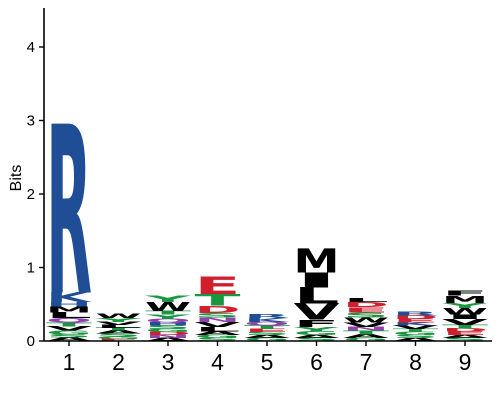 This screenshot has width=500, height=400. I want to click on y-axis-ticks: 0 1 2 3 4, so click(35, 194).